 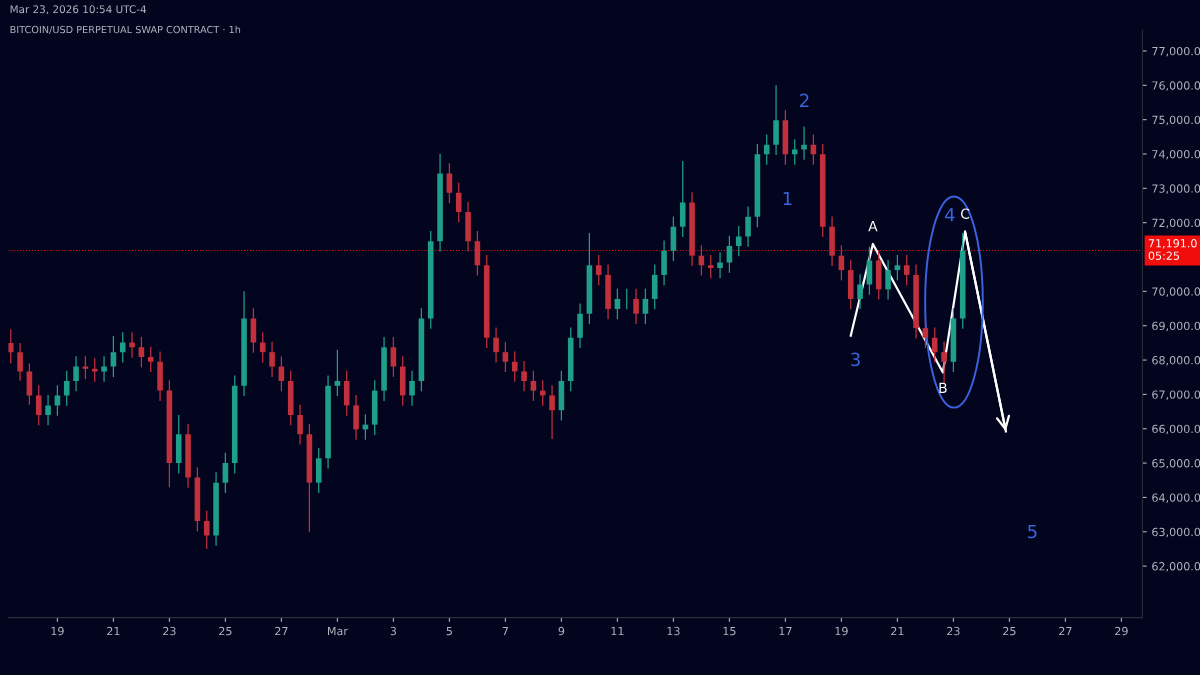 I want to click on y-tick-label: 74,000.0, so click(x=1176, y=154).